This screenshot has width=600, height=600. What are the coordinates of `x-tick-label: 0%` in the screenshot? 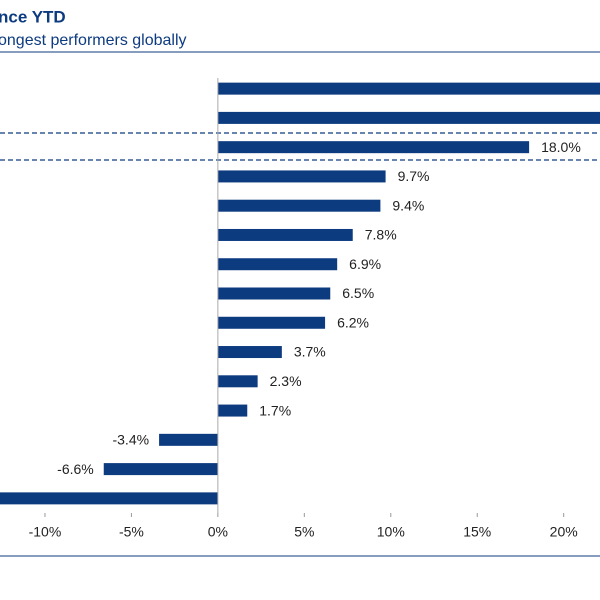 It's located at (218, 532).